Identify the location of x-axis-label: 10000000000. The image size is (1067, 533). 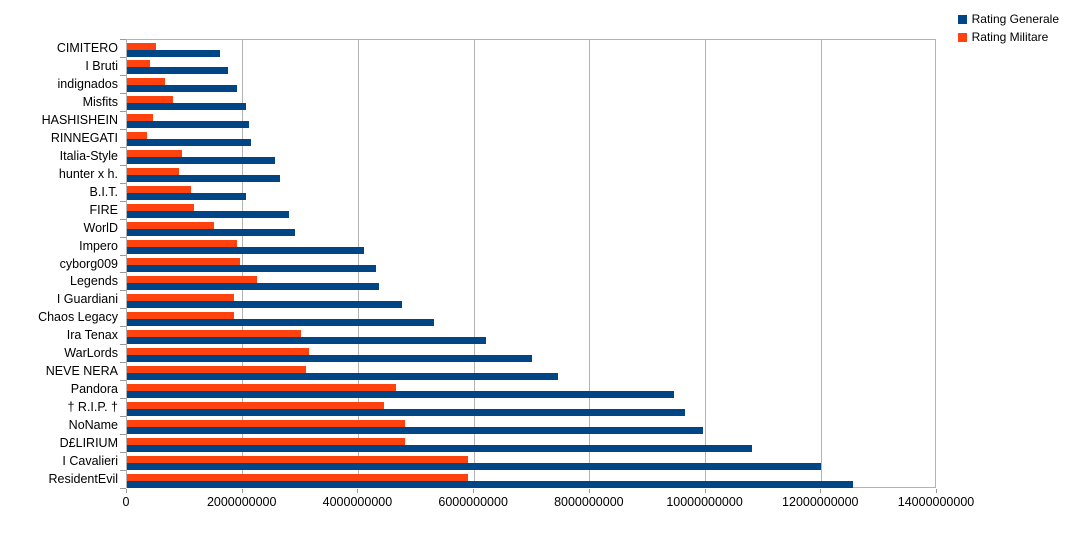
(704, 502).